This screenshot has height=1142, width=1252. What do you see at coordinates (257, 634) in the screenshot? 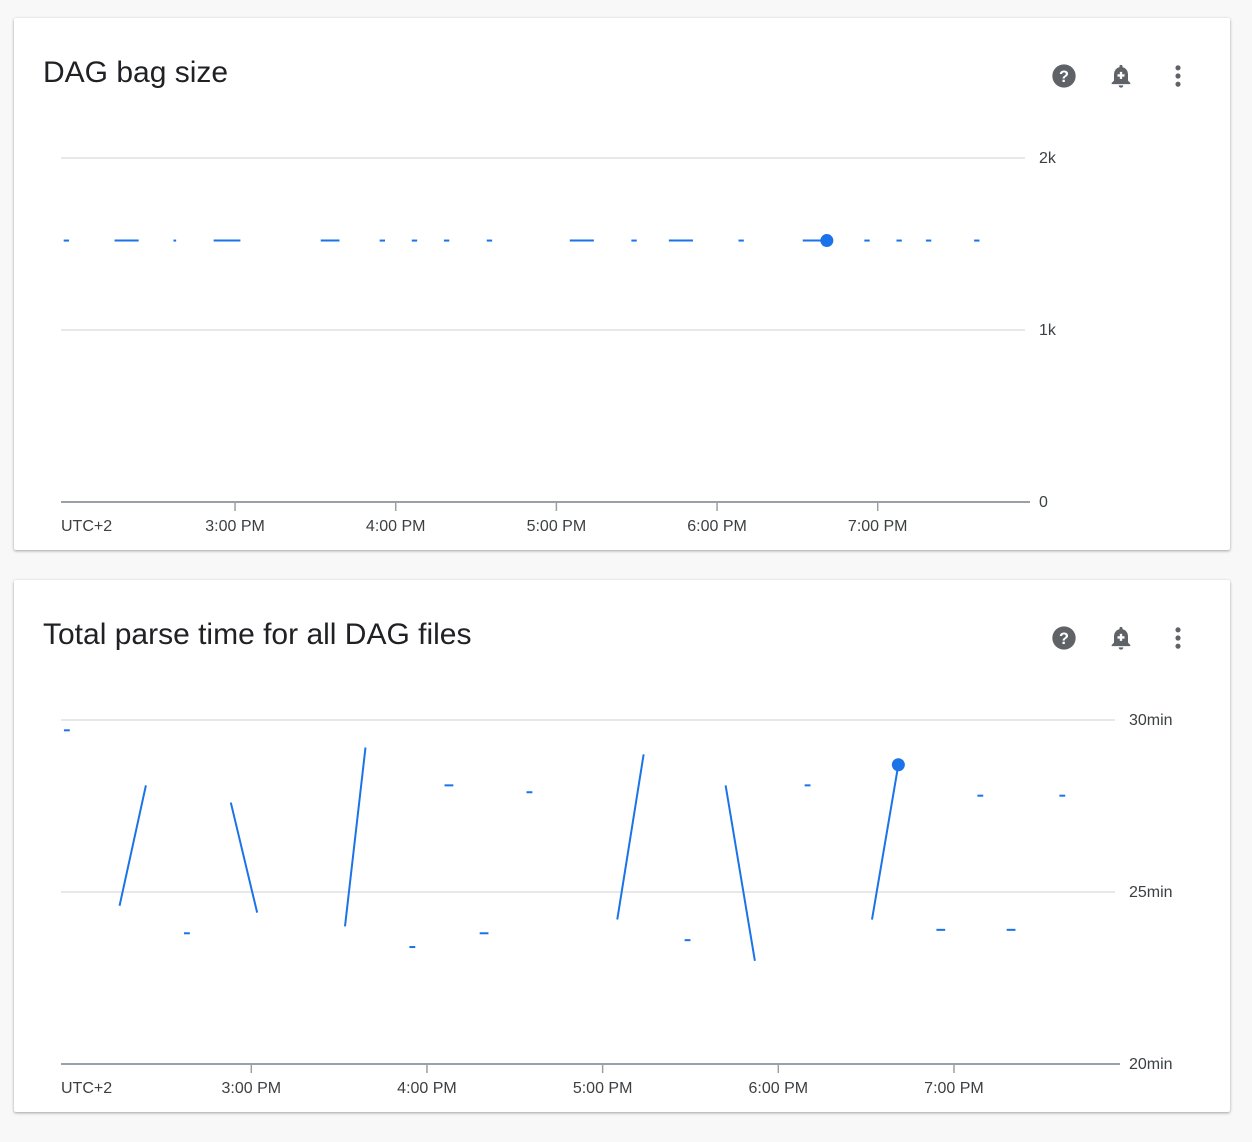
I see `card-title: Total parse time for all DAG files` at bounding box center [257, 634].